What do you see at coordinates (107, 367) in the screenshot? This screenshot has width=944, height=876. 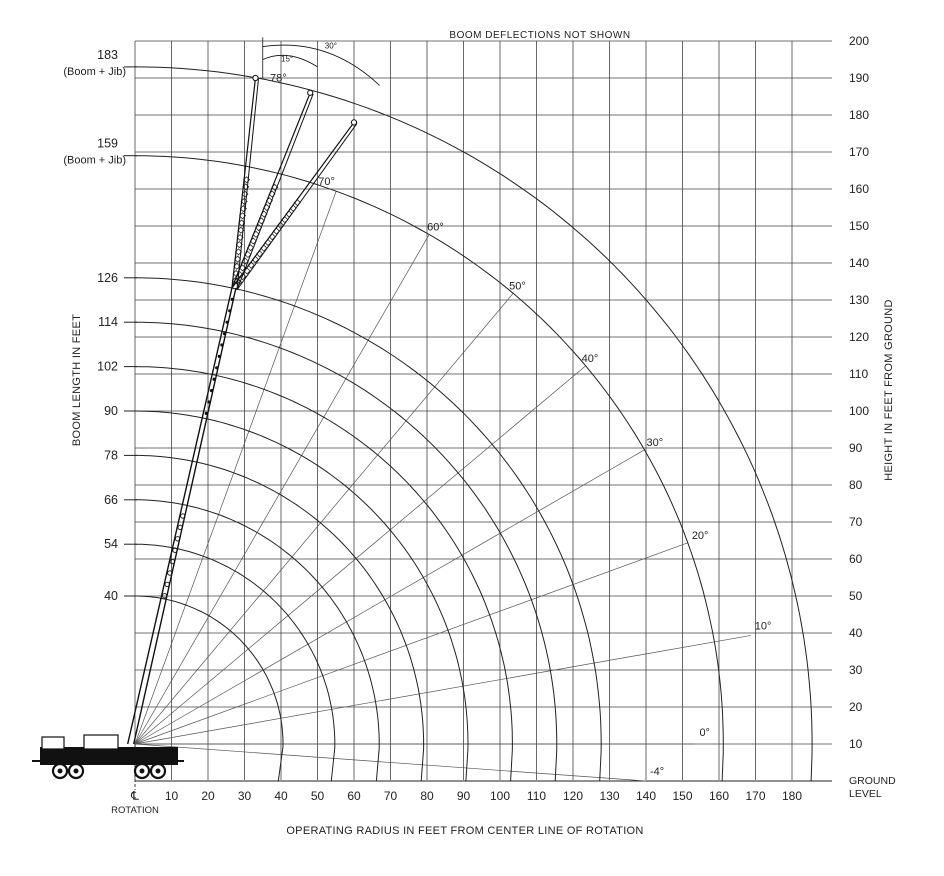 I see `length-label: 102` at bounding box center [107, 367].